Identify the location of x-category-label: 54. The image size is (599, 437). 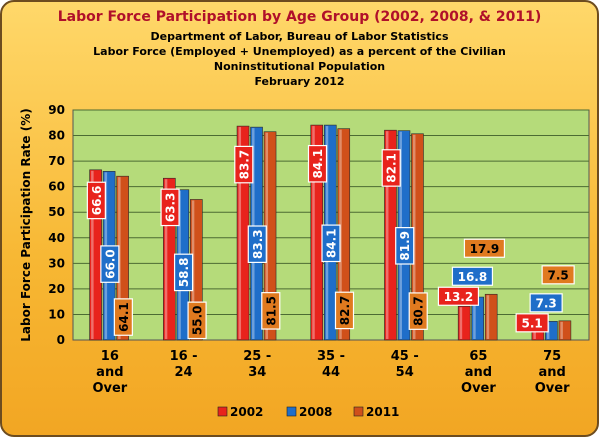
(405, 372).